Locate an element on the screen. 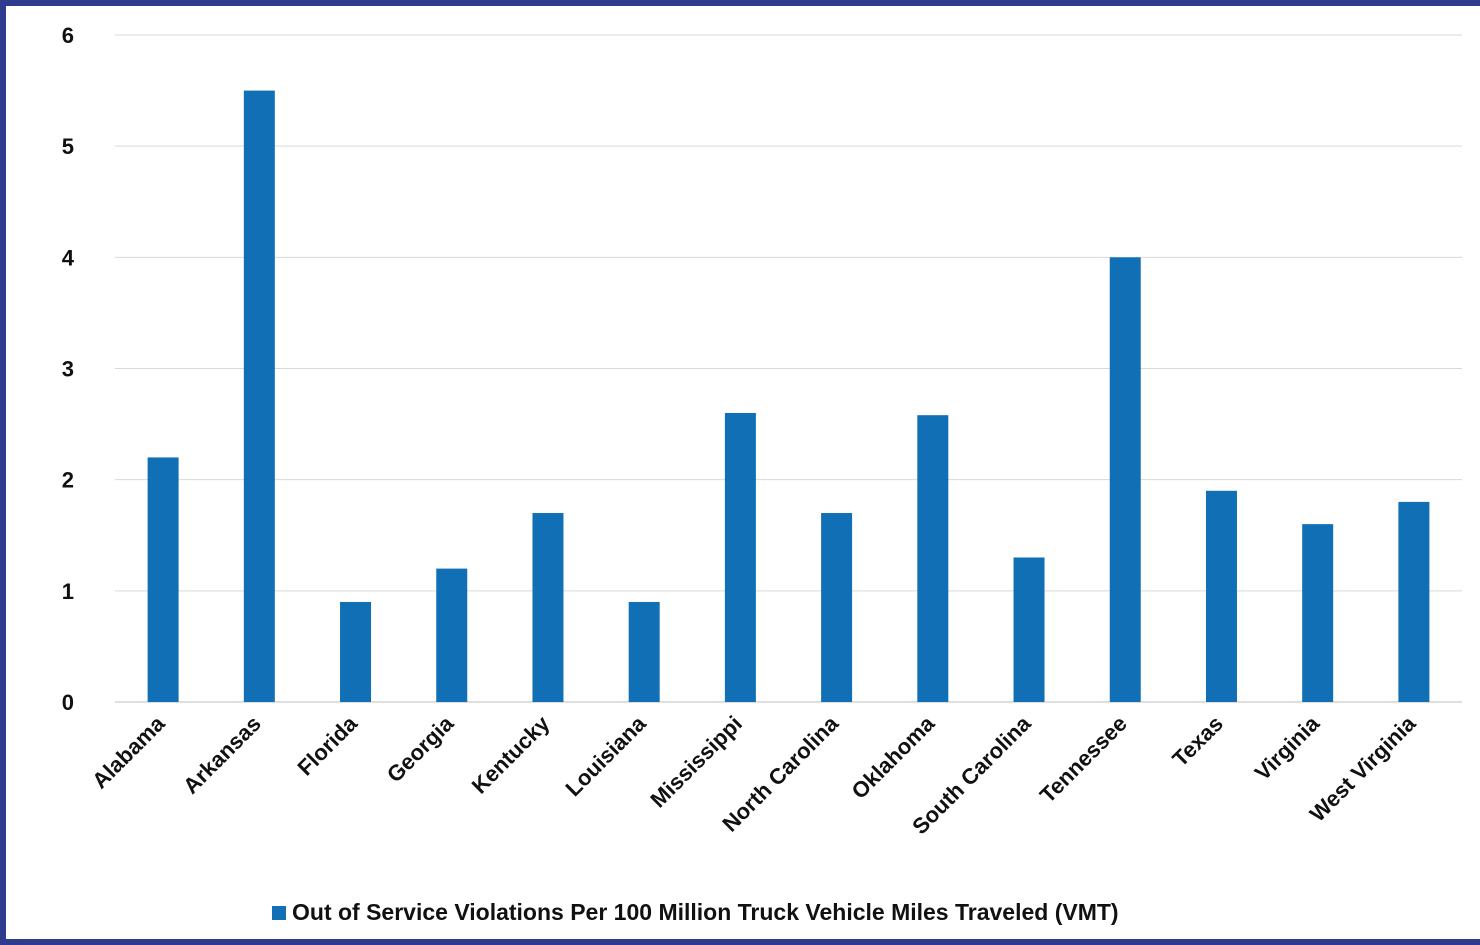 This screenshot has height=945, width=1480. bar-florida is located at coordinates (356, 651).